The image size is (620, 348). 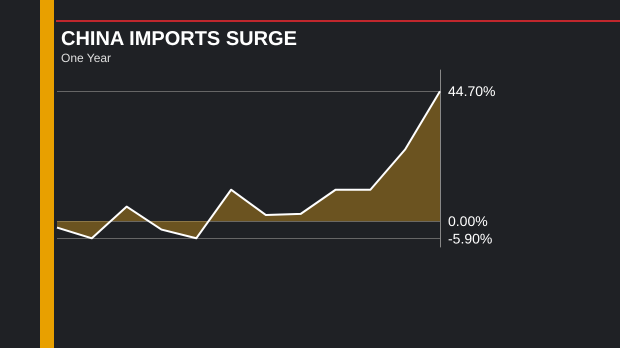 I want to click on chart-title: CHINA IMPORTS SURGE, so click(x=179, y=39).